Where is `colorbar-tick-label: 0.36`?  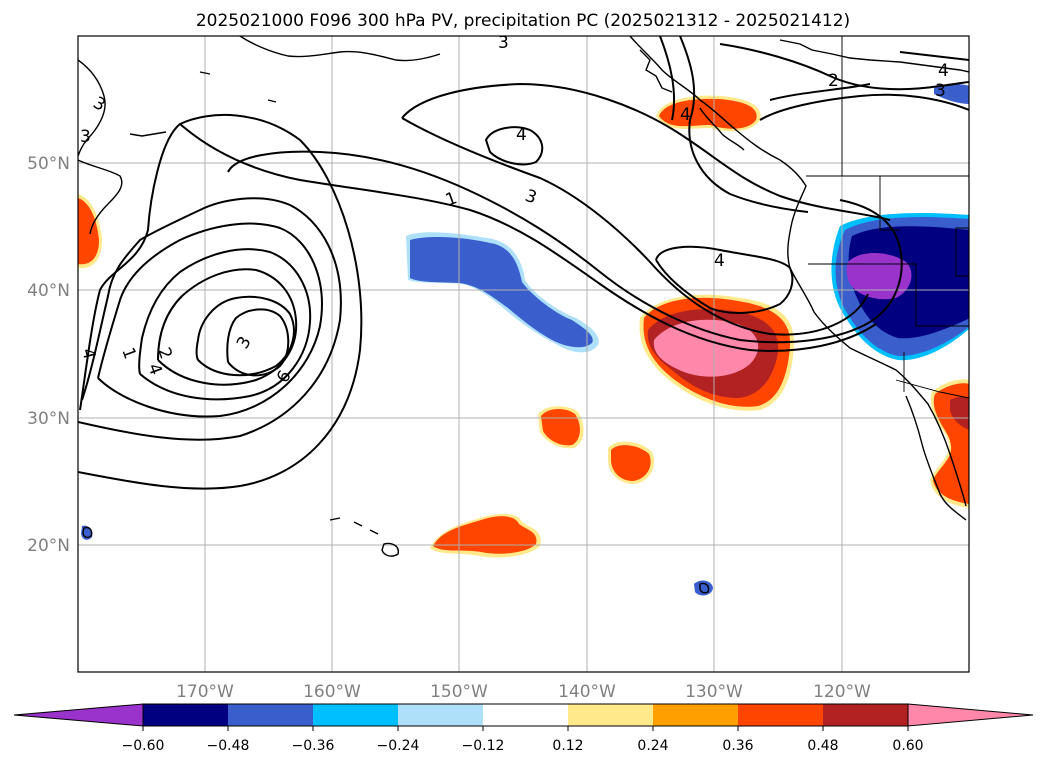
colorbar-tick-label: 0.36 is located at coordinates (737, 746).